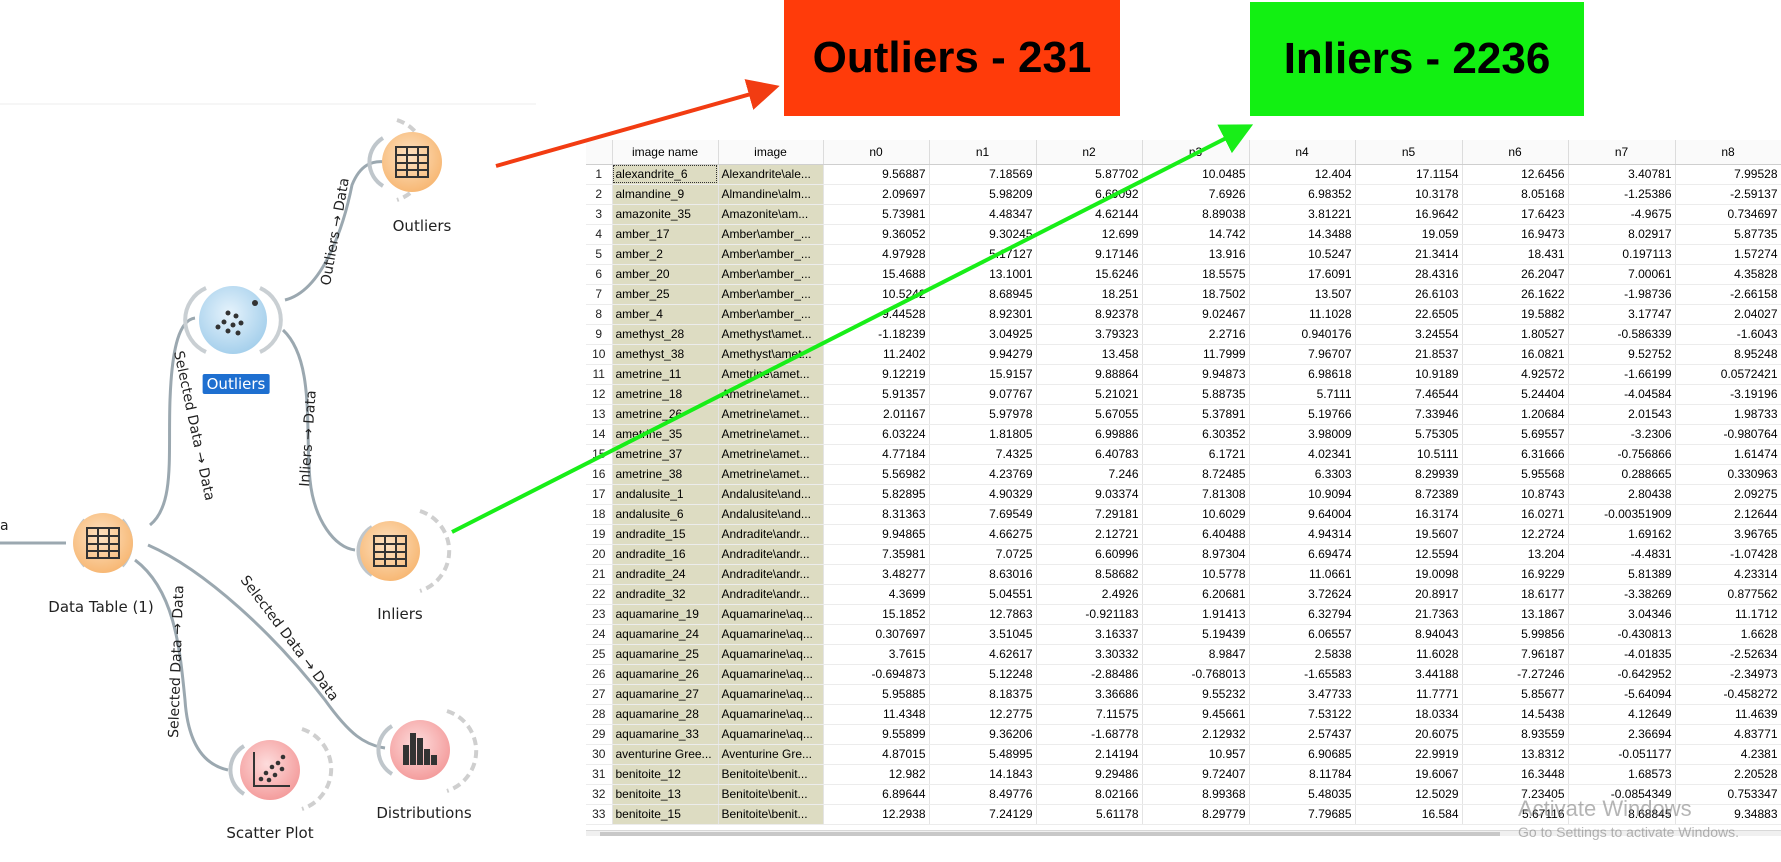 The width and height of the screenshot is (1781, 862). I want to click on table-cell: 7.18569, so click(983, 174).